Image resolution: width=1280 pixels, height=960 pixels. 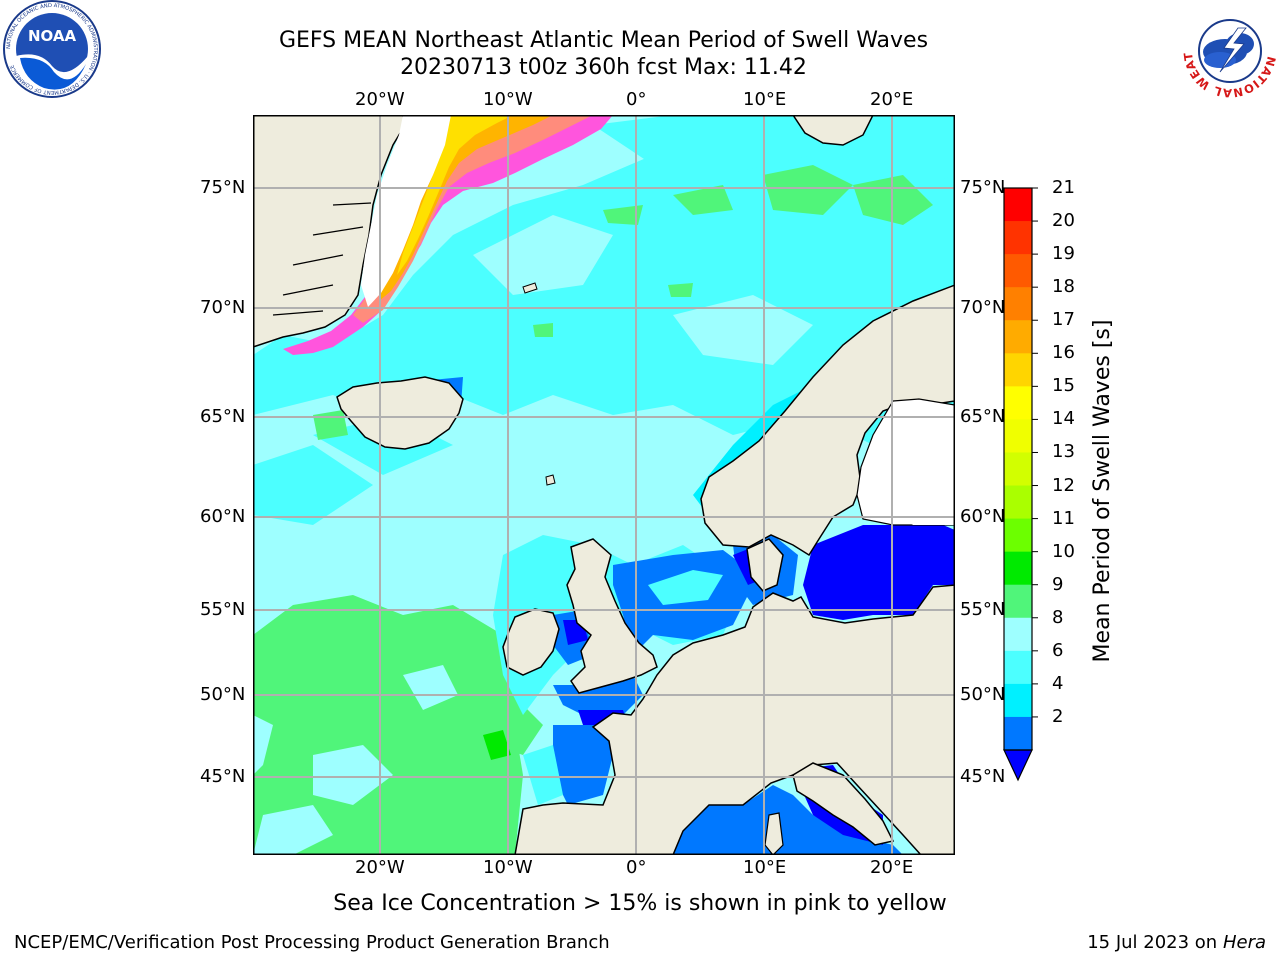 I want to click on lat-label-right-70n: 70°N, so click(x=983, y=307).